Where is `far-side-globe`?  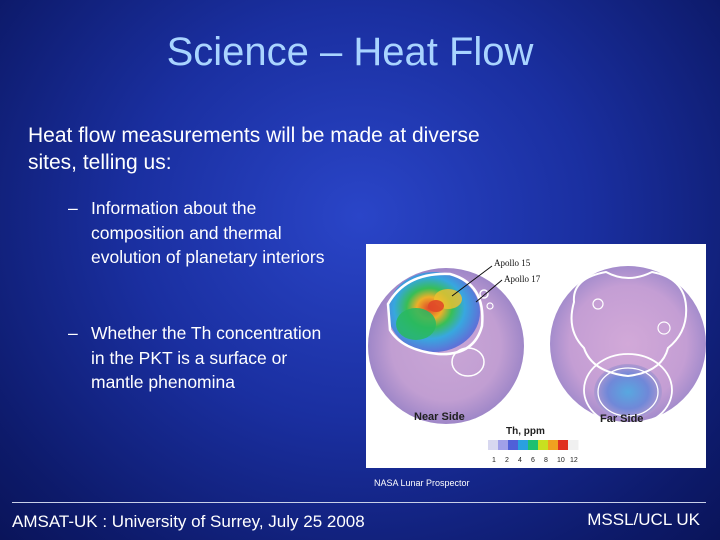
far-side-globe is located at coordinates (628, 346).